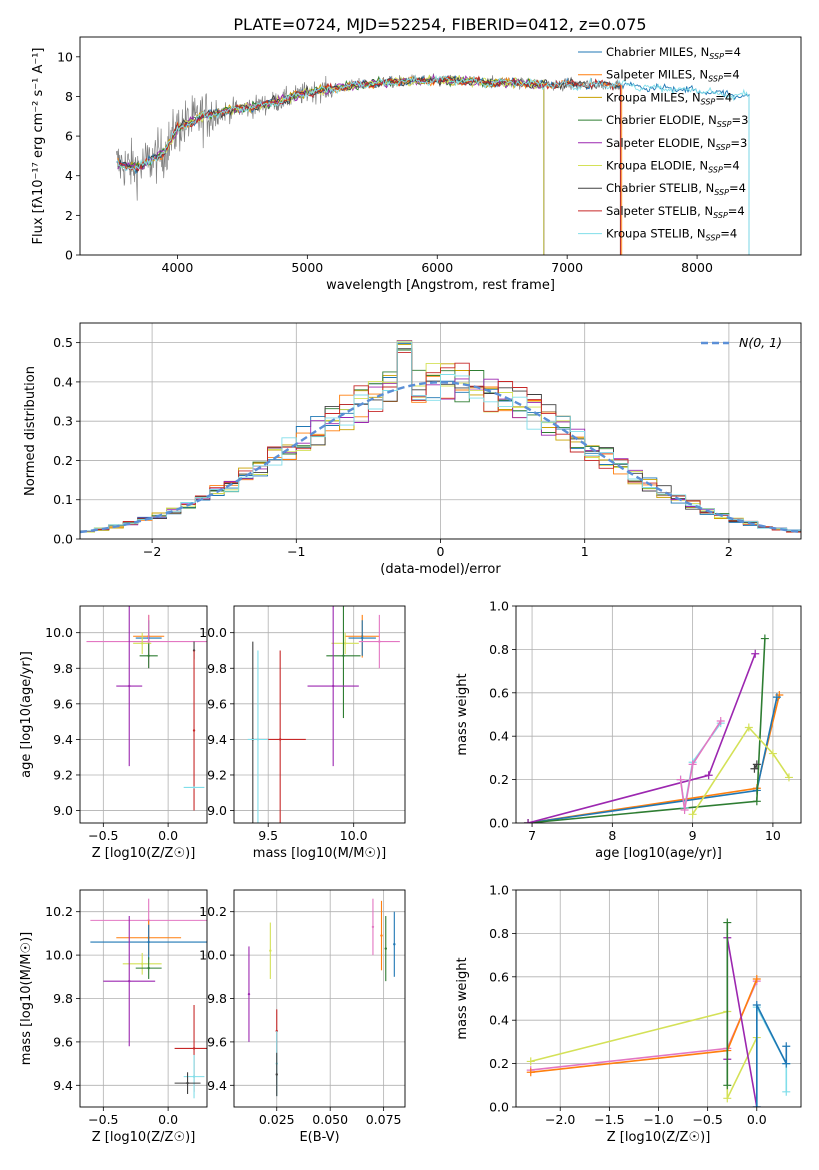  What do you see at coordinates (65, 56) in the screenshot?
I see `y-tick-label: 10` at bounding box center [65, 56].